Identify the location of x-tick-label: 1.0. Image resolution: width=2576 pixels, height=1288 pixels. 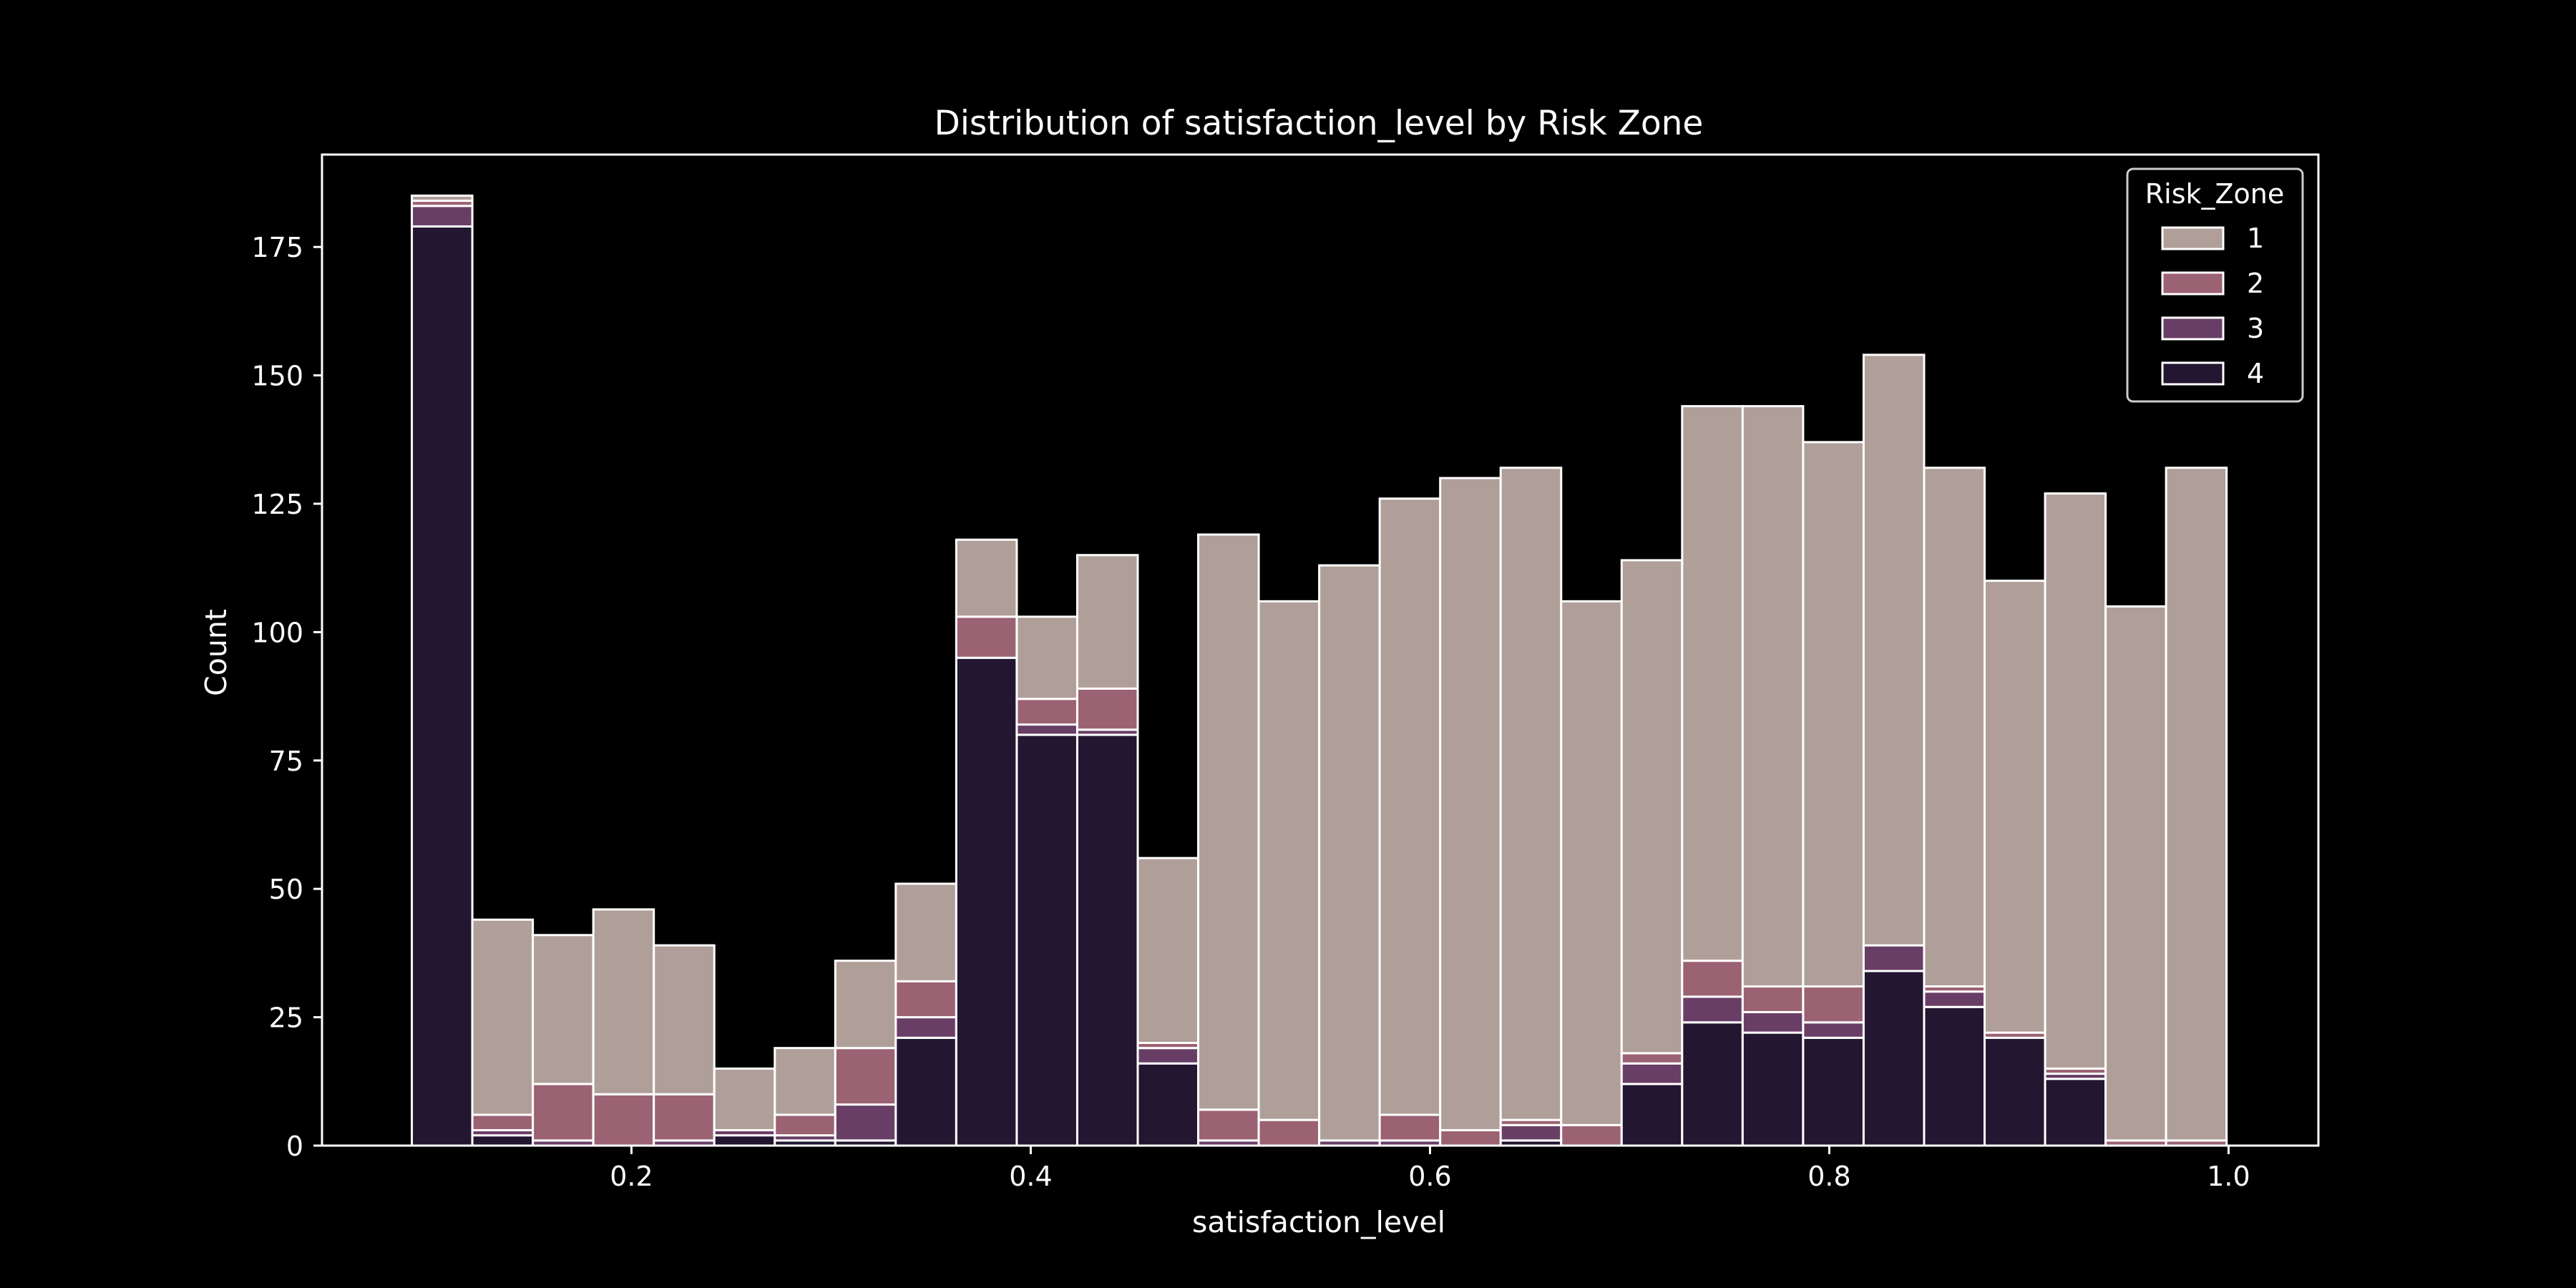
(2228, 1176).